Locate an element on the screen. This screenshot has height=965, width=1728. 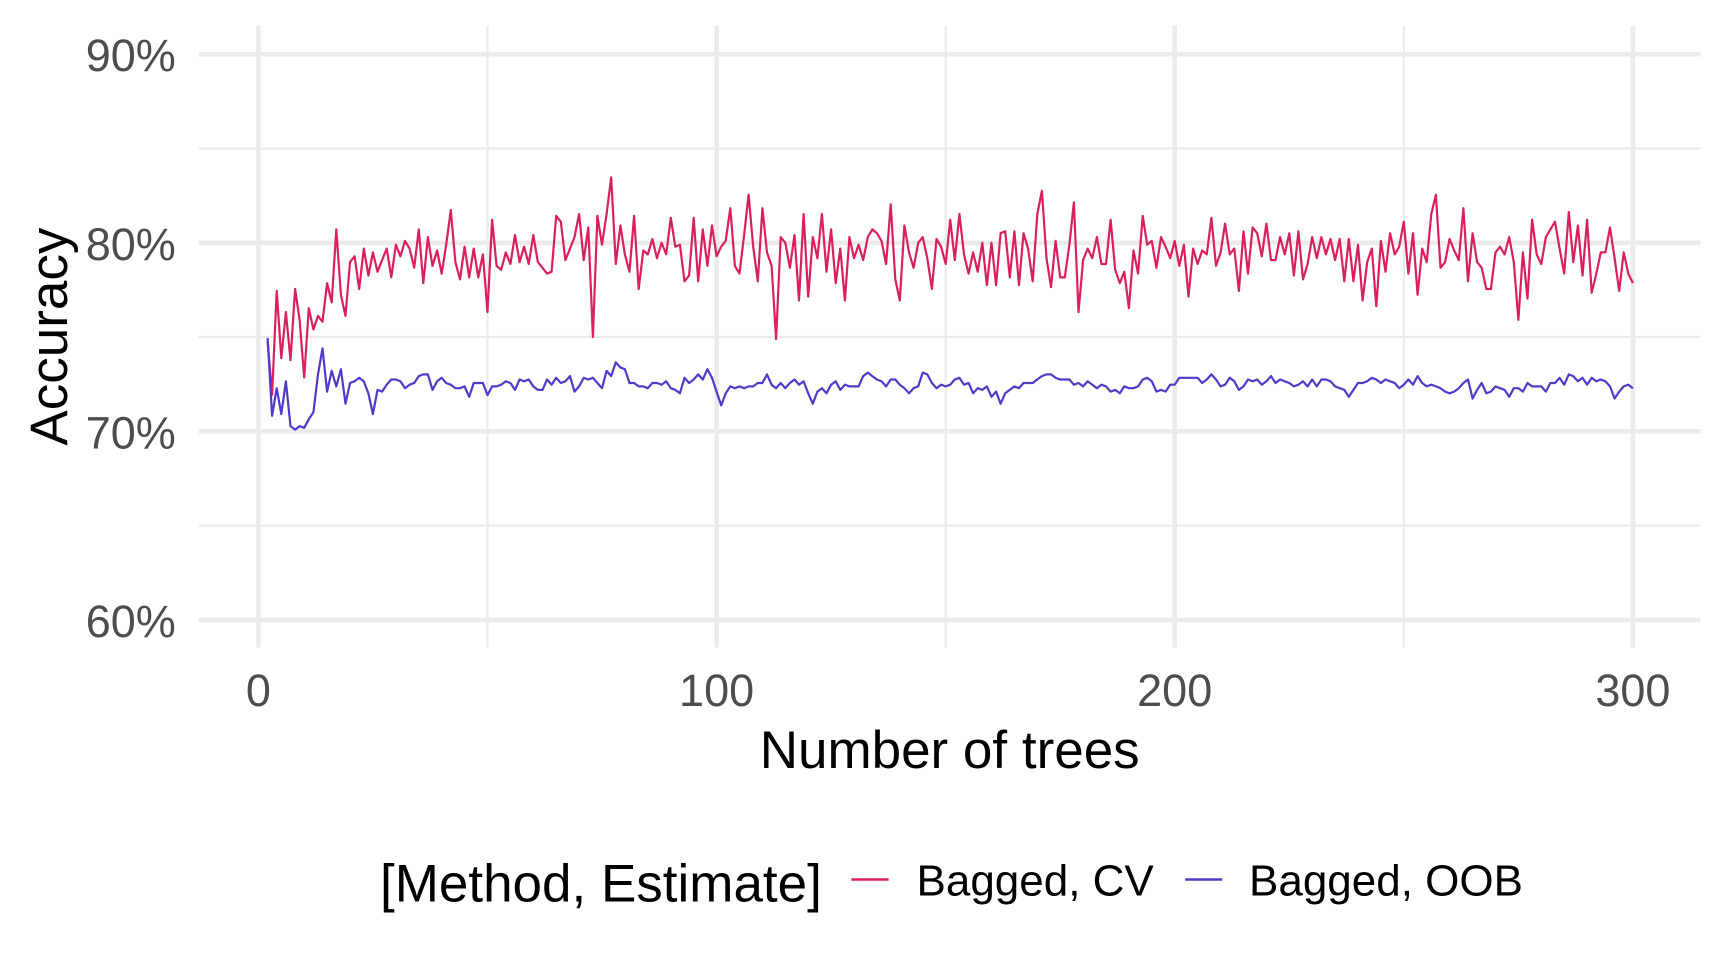
svg-text: Bagged, CV is located at coordinates (1036, 881).